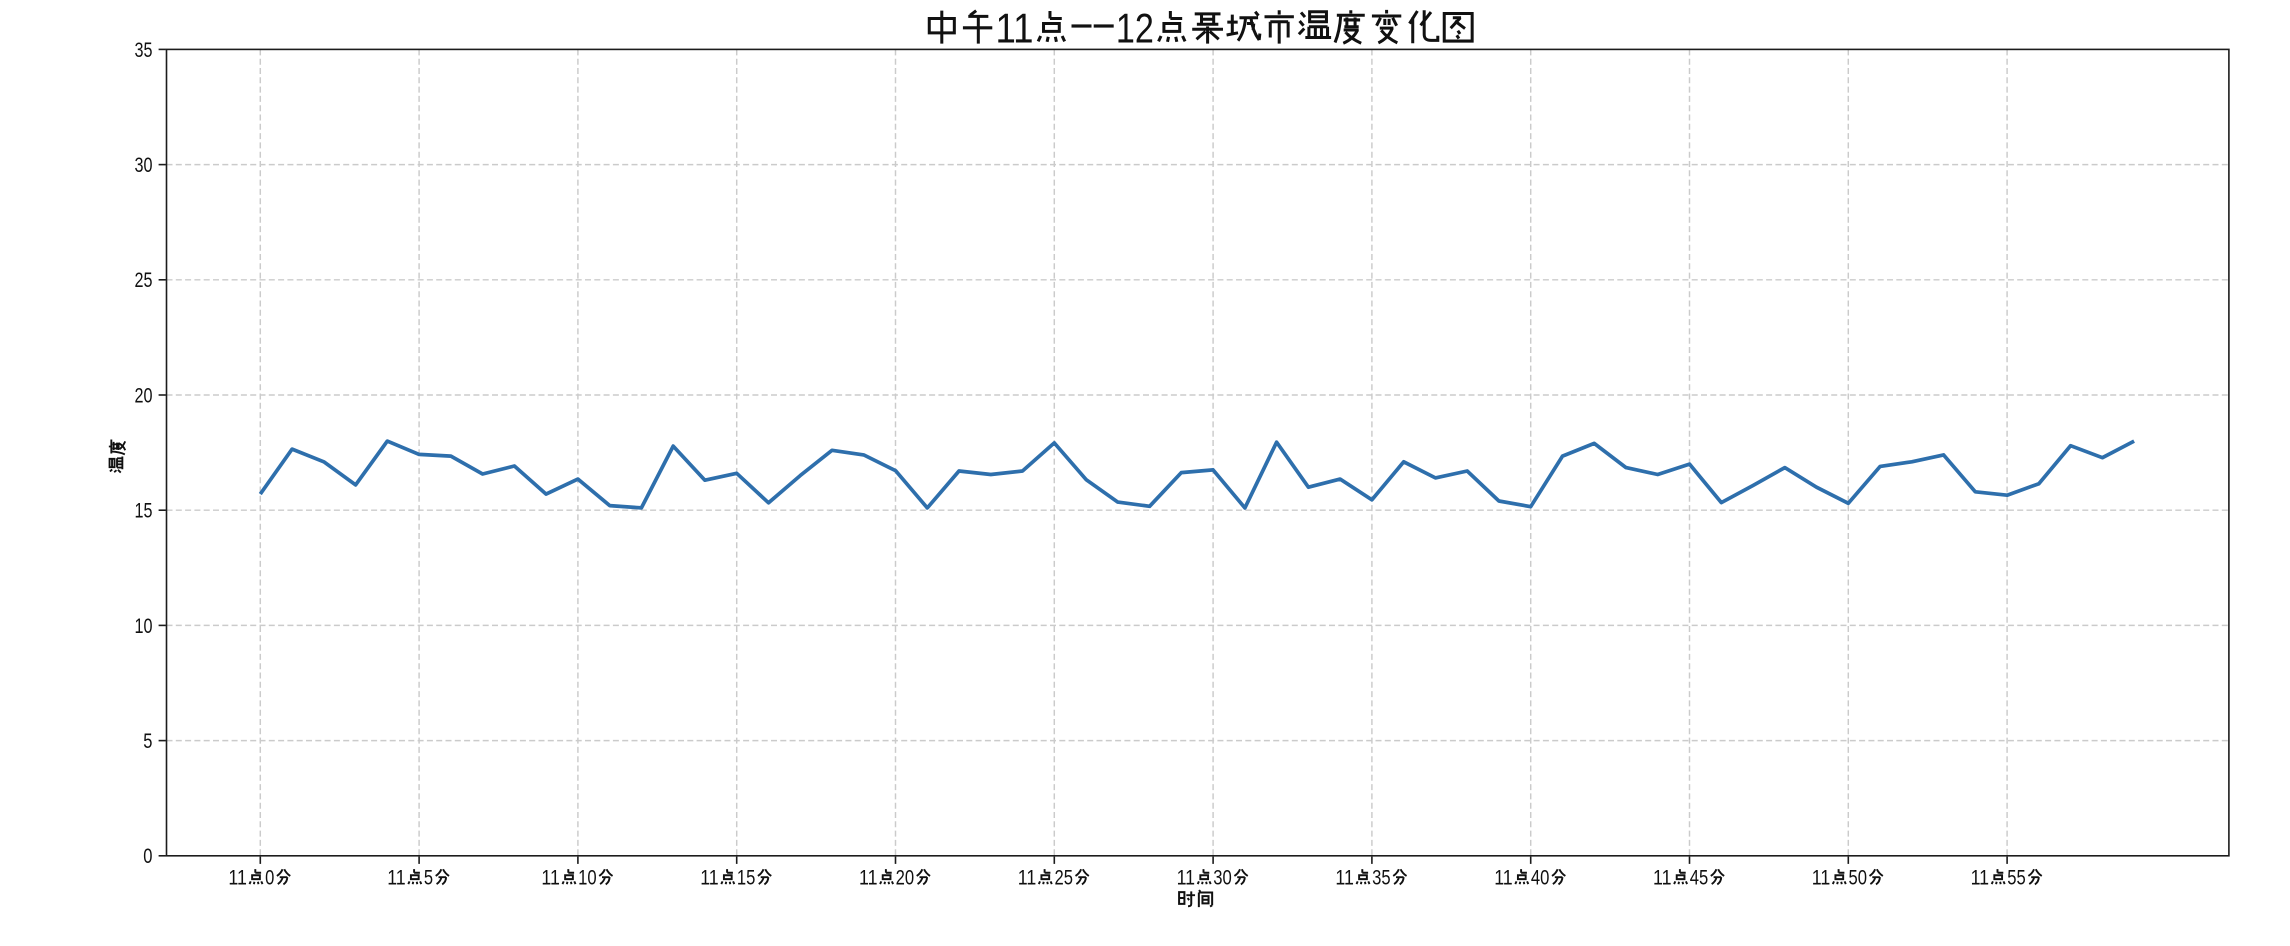 The image size is (2290, 946). Describe the element at coordinates (1135, 27) in the screenshot. I see `svg-text: 12` at that location.